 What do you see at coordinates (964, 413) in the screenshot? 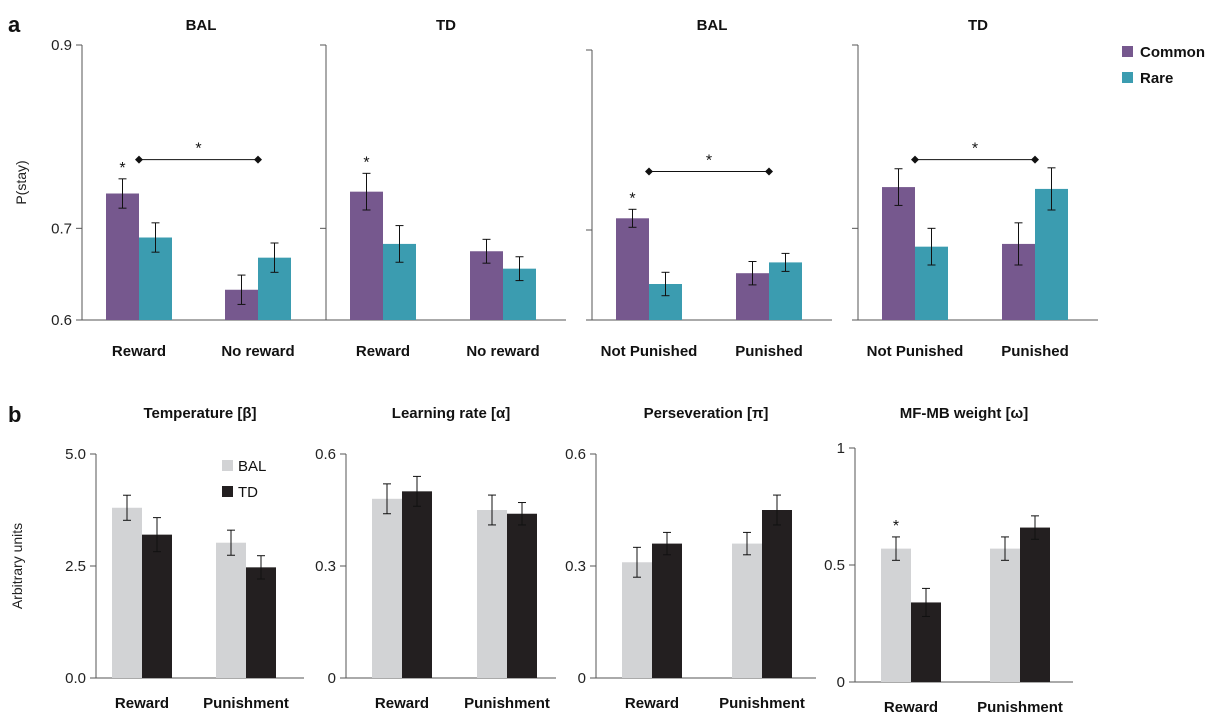
I see `chart-title: MF-MB weight [ω]` at bounding box center [964, 413].